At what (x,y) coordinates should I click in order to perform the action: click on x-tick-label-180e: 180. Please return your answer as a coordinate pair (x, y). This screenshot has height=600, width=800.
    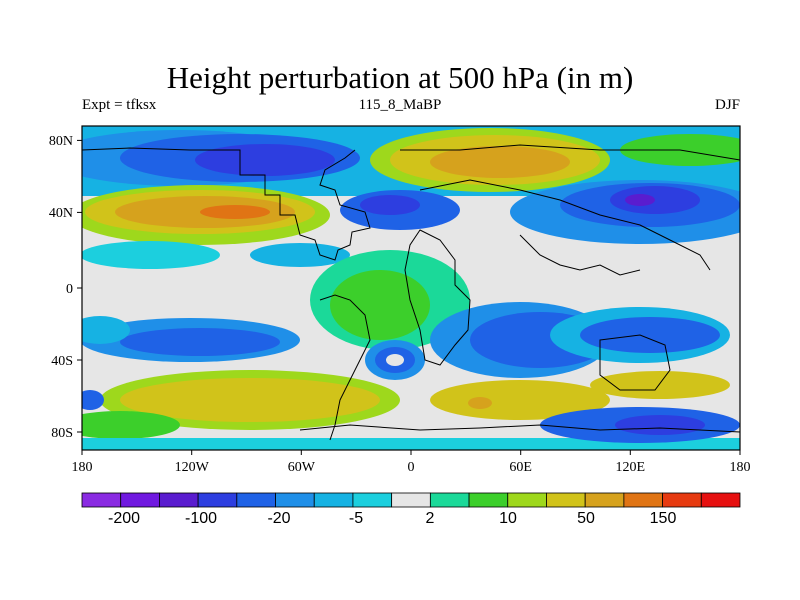
    Looking at the image, I should click on (740, 467).